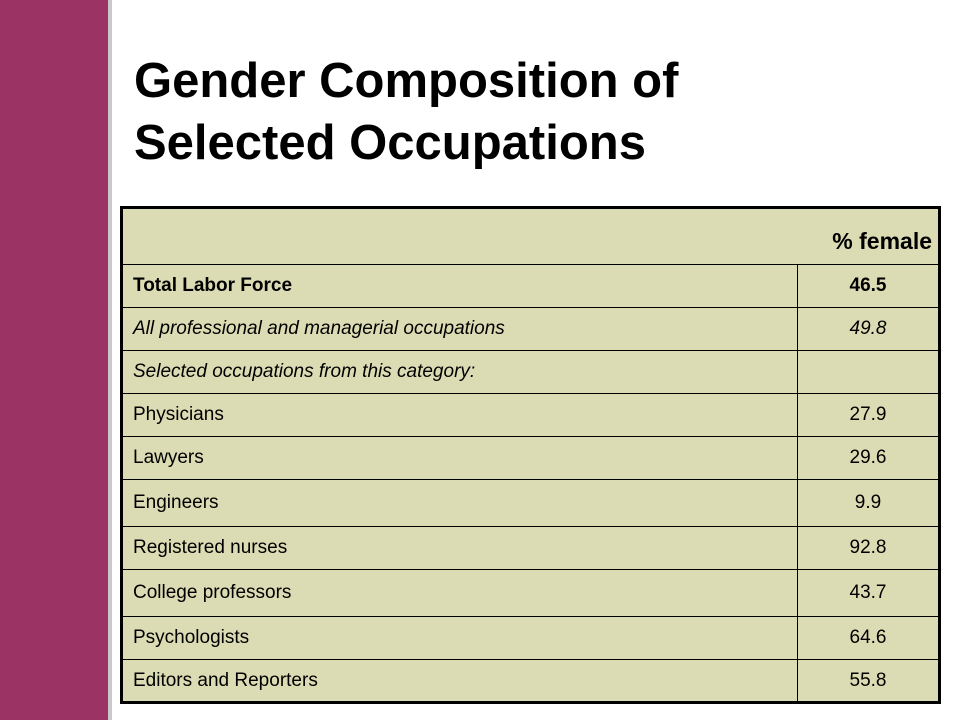  What do you see at coordinates (54, 360) in the screenshot?
I see `accent-side-bar` at bounding box center [54, 360].